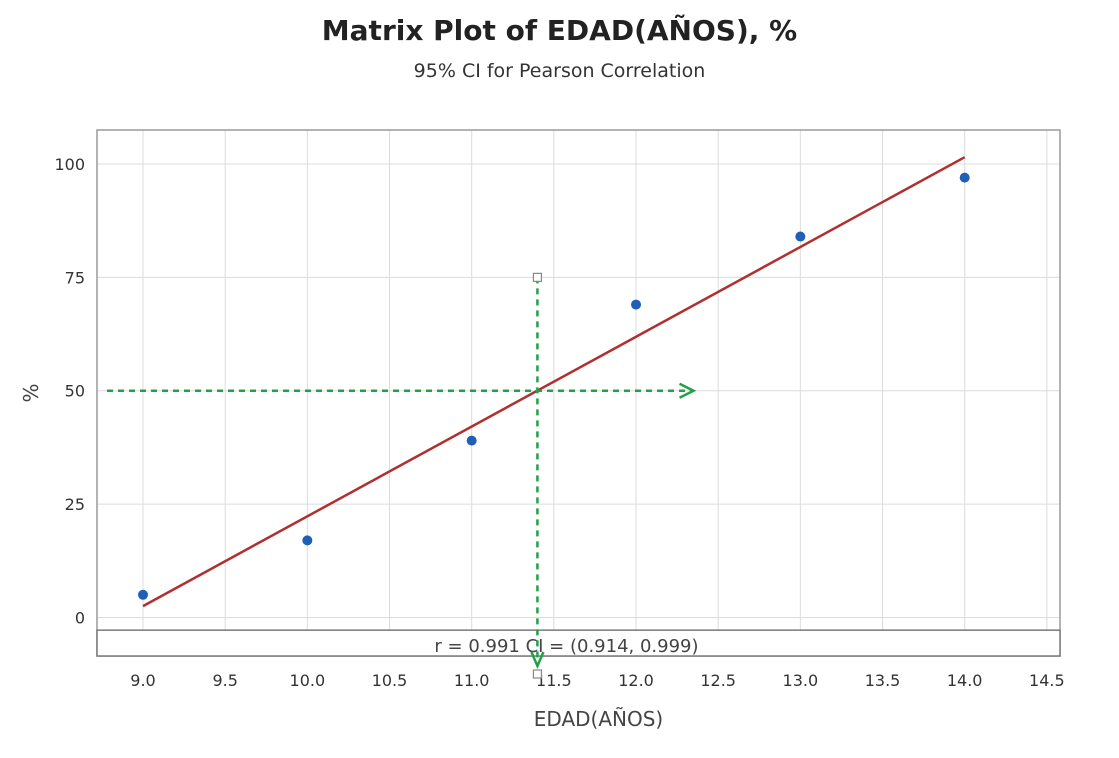 The image size is (1119, 758). I want to click on y-tick-label: 50, so click(75, 391).